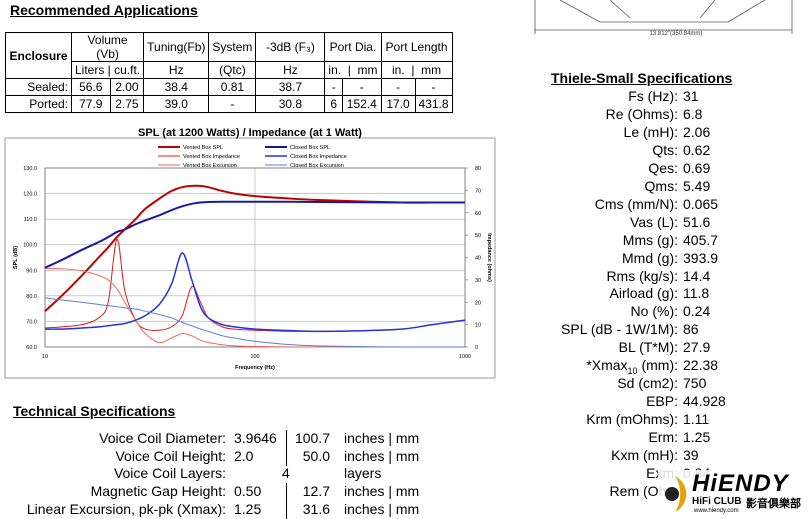 The image size is (809, 519). Describe the element at coordinates (697, 131) in the screenshot. I see `ts-value: 2.06` at that location.